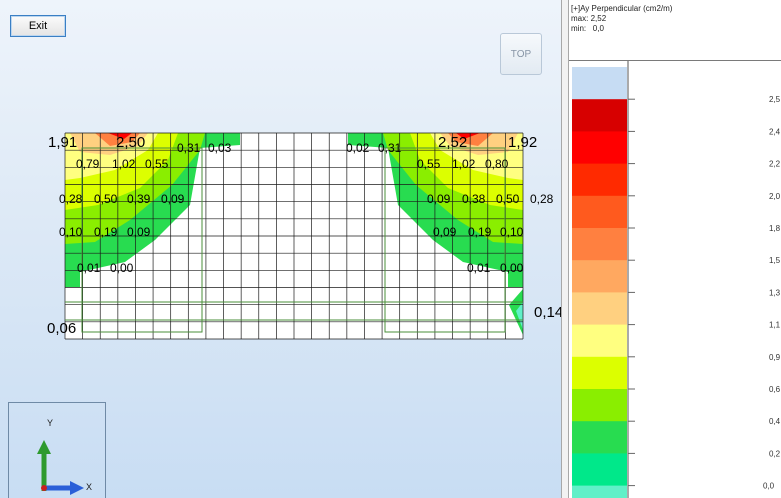  What do you see at coordinates (622, 8) in the screenshot?
I see `legend-title: [+]Ay Perpendicular (cm2/m)` at bounding box center [622, 8].